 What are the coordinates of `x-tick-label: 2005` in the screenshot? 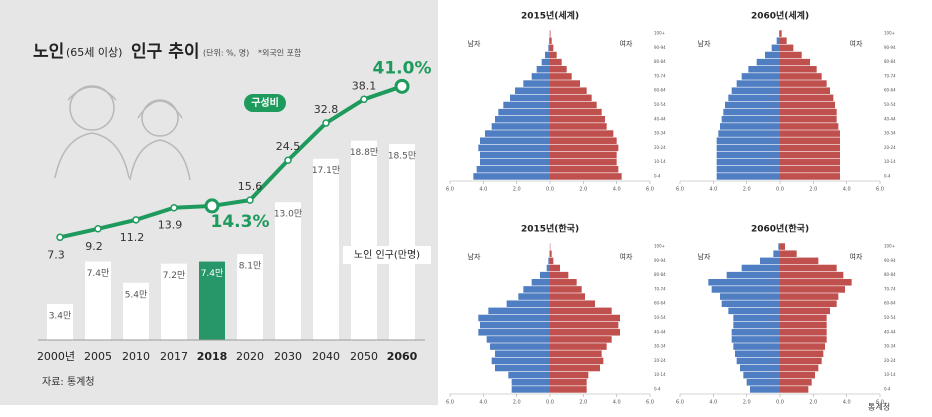 It's located at (98, 356).